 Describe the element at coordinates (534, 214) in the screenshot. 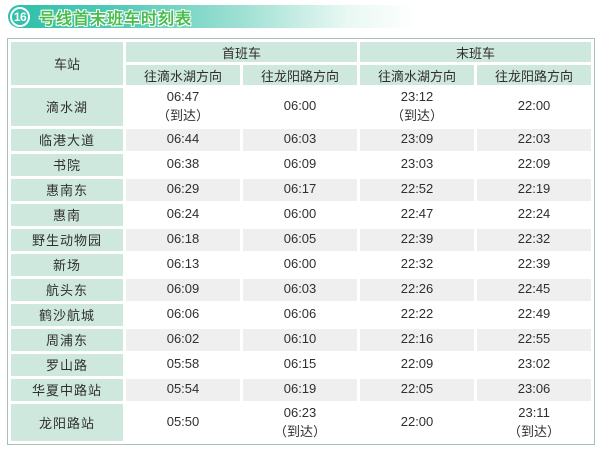

I see `time-cell: 22:24` at that location.